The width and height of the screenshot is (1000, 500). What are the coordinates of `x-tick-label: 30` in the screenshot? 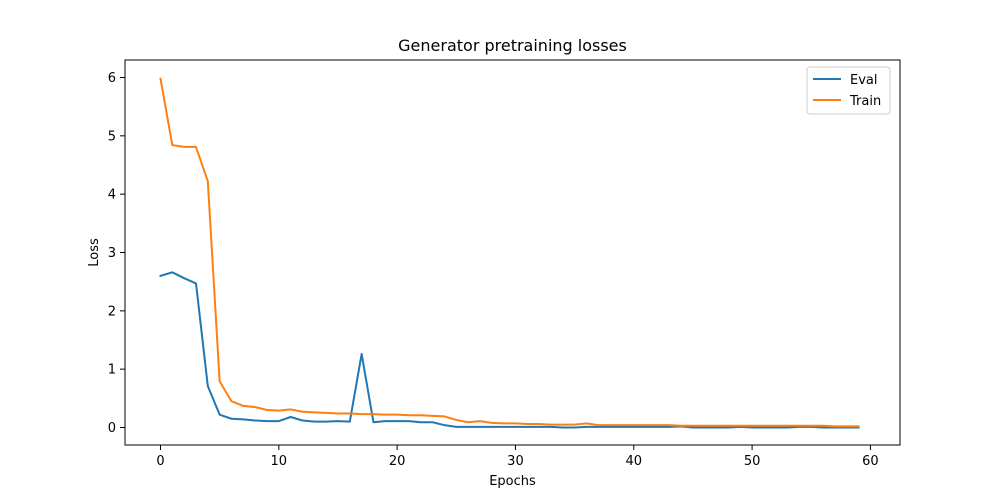 It's located at (515, 461).